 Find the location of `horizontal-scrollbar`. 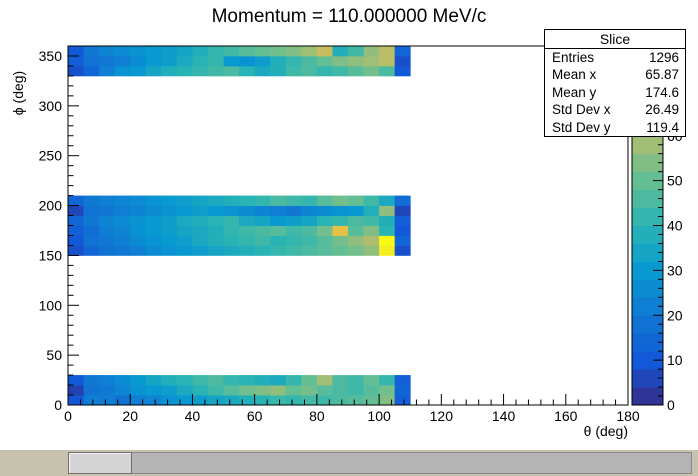

horizontal-scrollbar is located at coordinates (349, 463).